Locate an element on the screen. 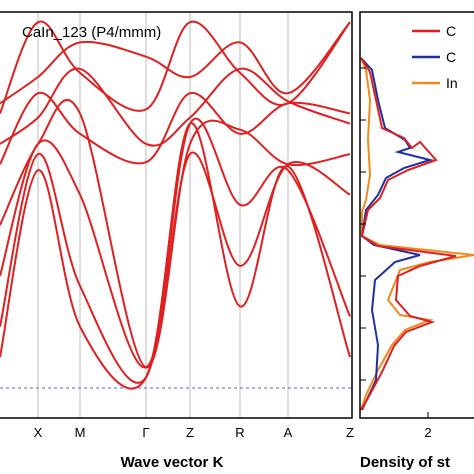 This screenshot has width=474, height=474. legend-label-1: C is located at coordinates (451, 31).